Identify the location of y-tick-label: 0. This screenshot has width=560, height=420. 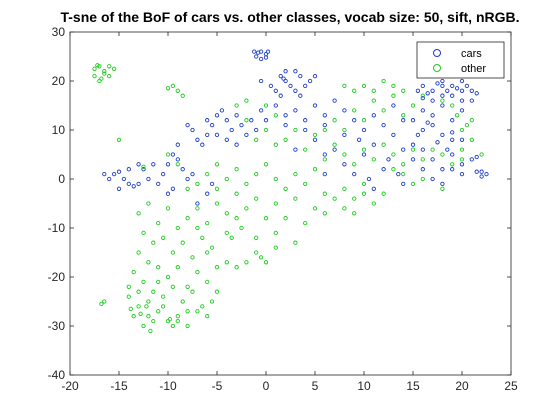
(61, 179).